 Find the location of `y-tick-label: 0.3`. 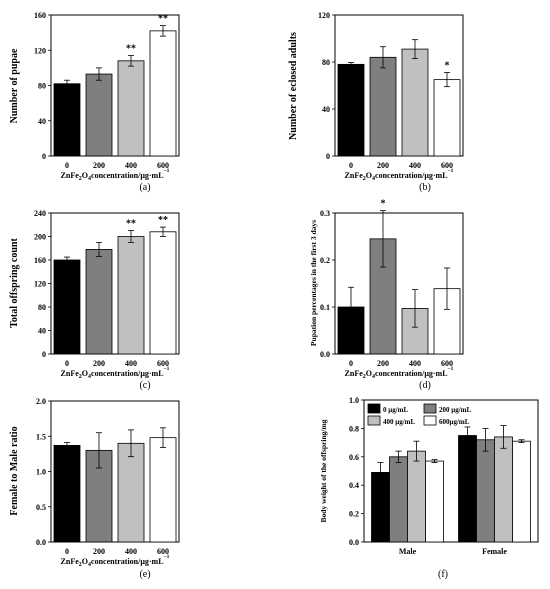

y-tick-label: 0.3 is located at coordinates (325, 213).